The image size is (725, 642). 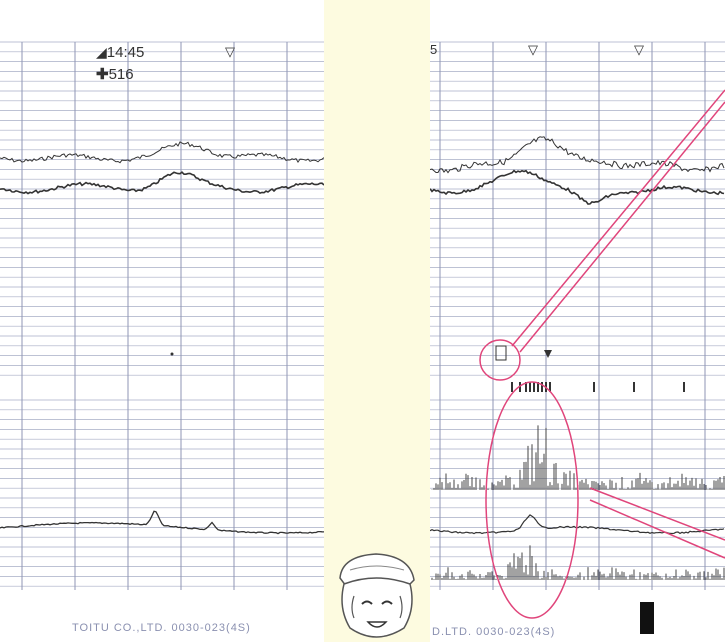 I want to click on plus-marker-icon: ✚, so click(x=102, y=74).